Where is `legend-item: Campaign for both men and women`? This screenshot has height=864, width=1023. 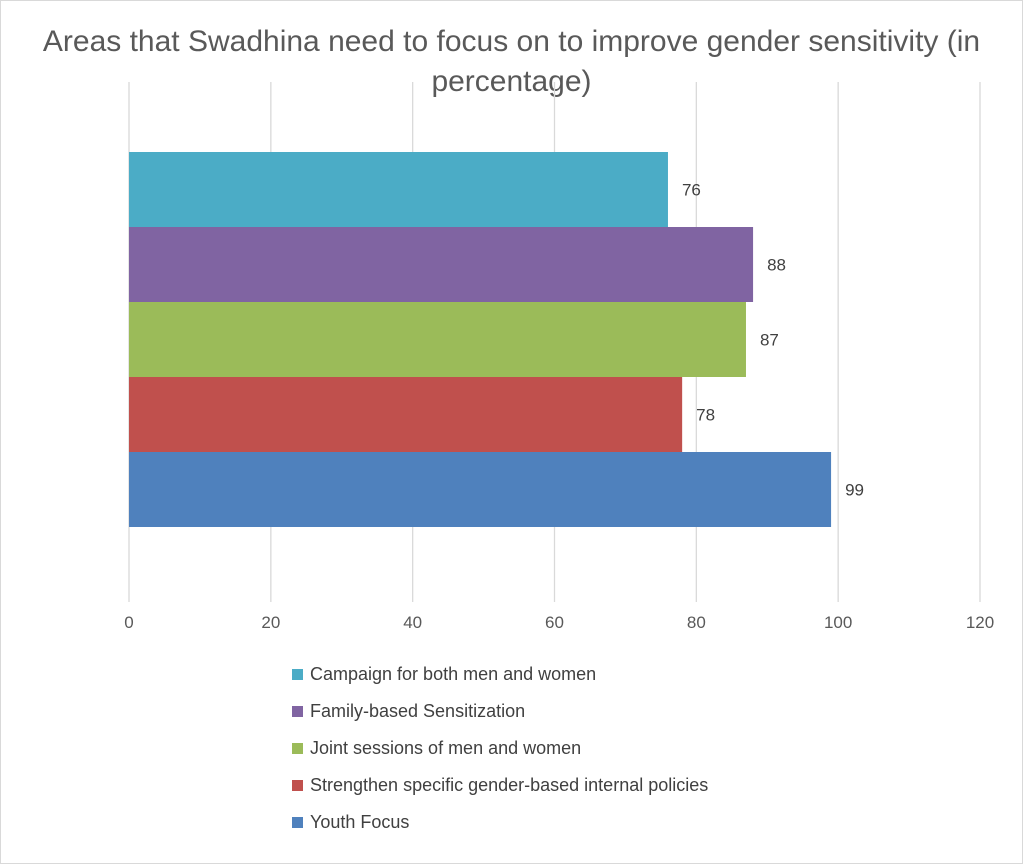
legend-item: Campaign for both men and women is located at coordinates (500, 674).